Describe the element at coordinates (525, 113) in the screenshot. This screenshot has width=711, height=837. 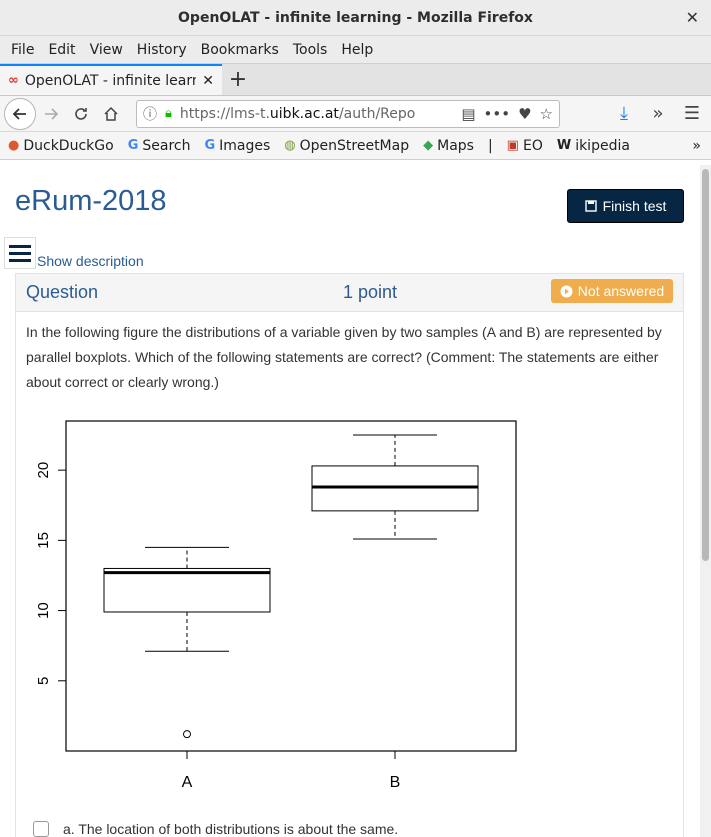
I see `pocket-icon: ♥` at that location.